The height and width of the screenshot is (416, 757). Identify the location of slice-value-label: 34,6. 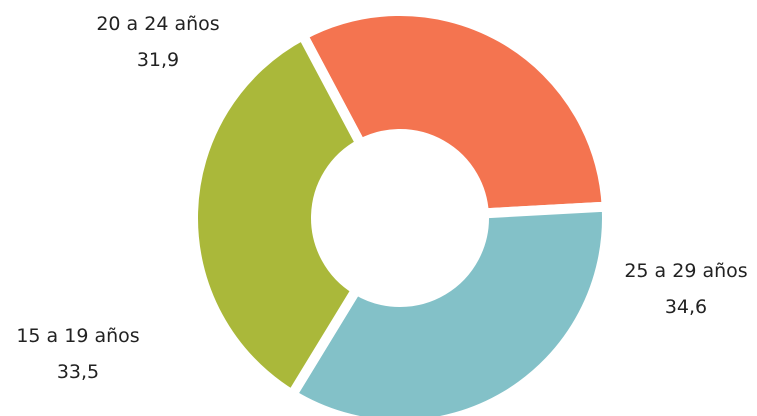
(686, 307).